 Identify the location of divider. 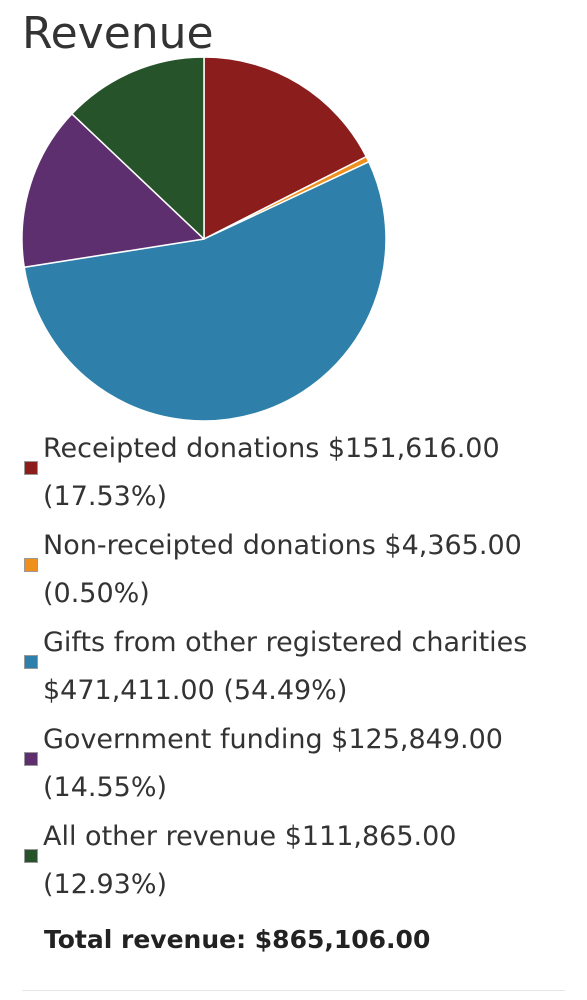
(293, 990).